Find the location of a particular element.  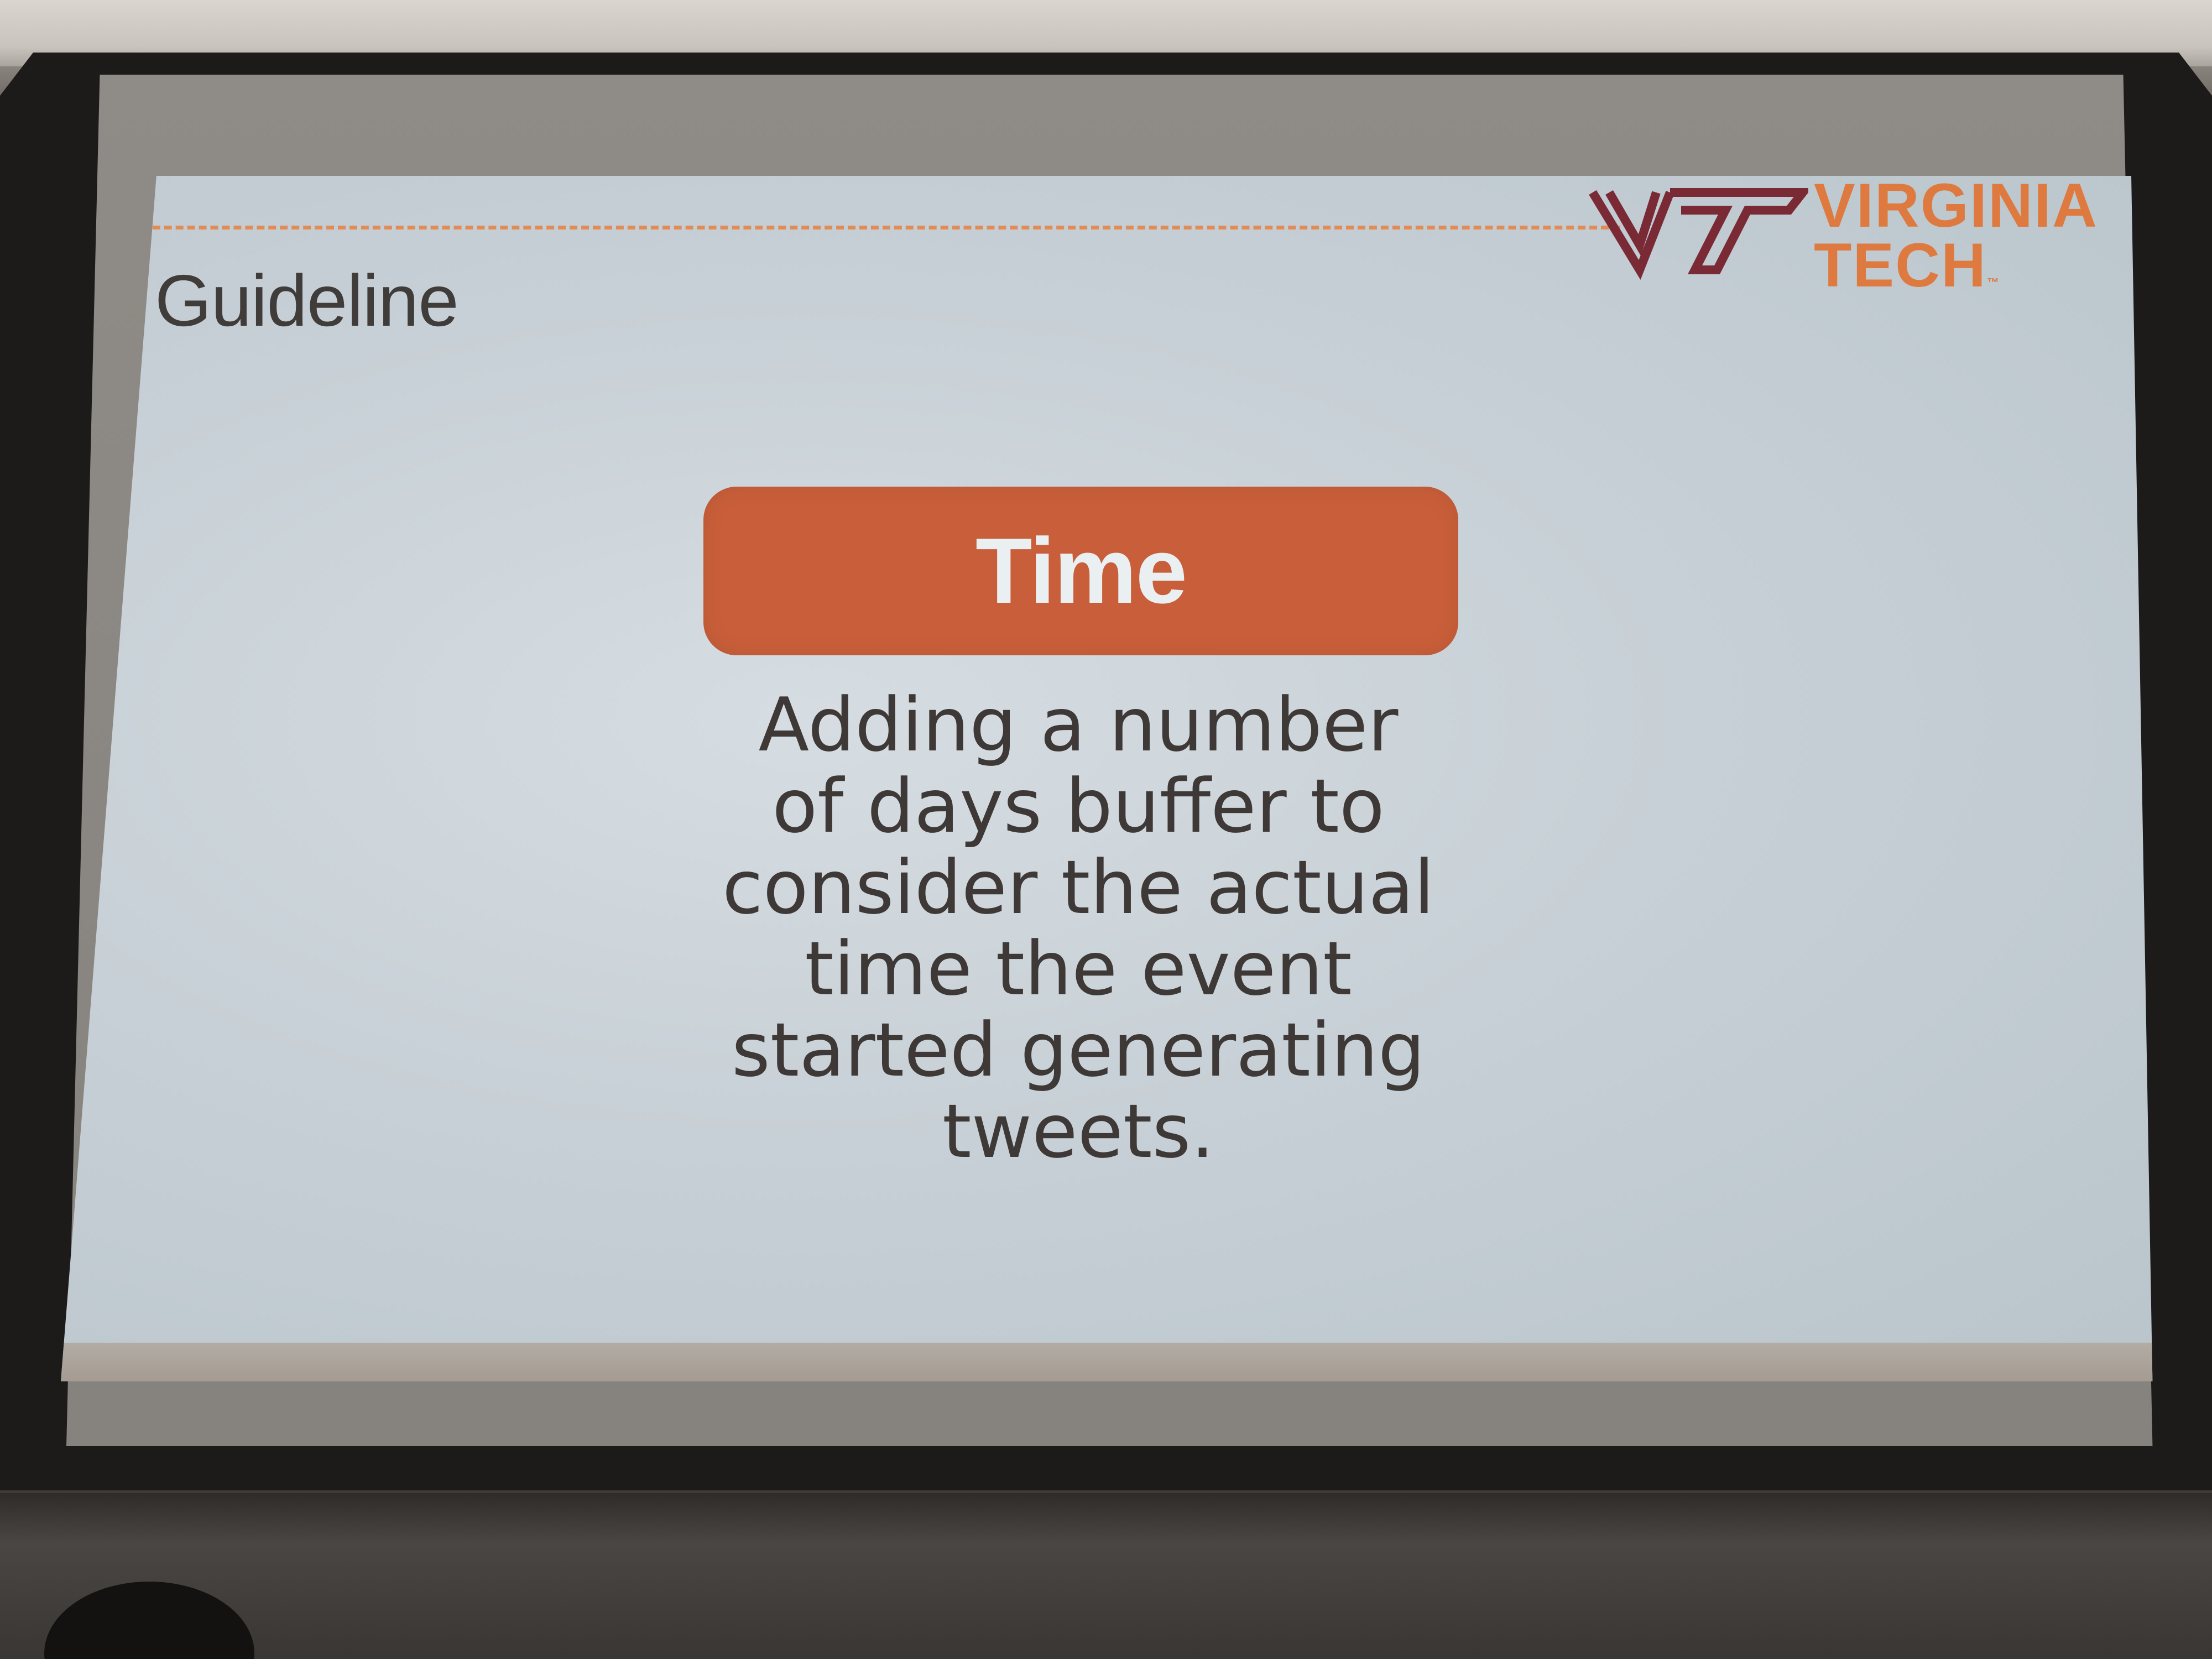

logo-wordmark: VIRGINIA TECH™ is located at coordinates (1956, 244).